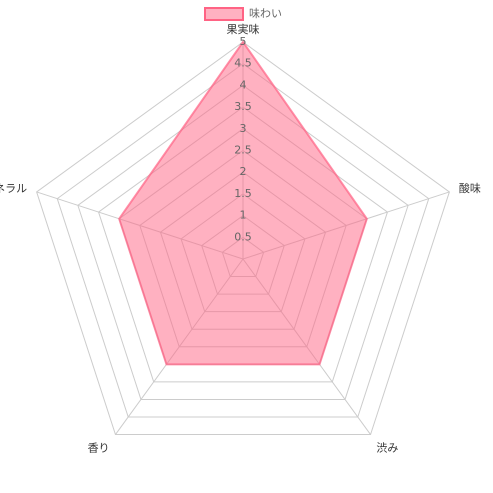 The height and width of the screenshot is (493, 493). Describe the element at coordinates (243, 128) in the screenshot. I see `r-tick-label: 3` at that location.